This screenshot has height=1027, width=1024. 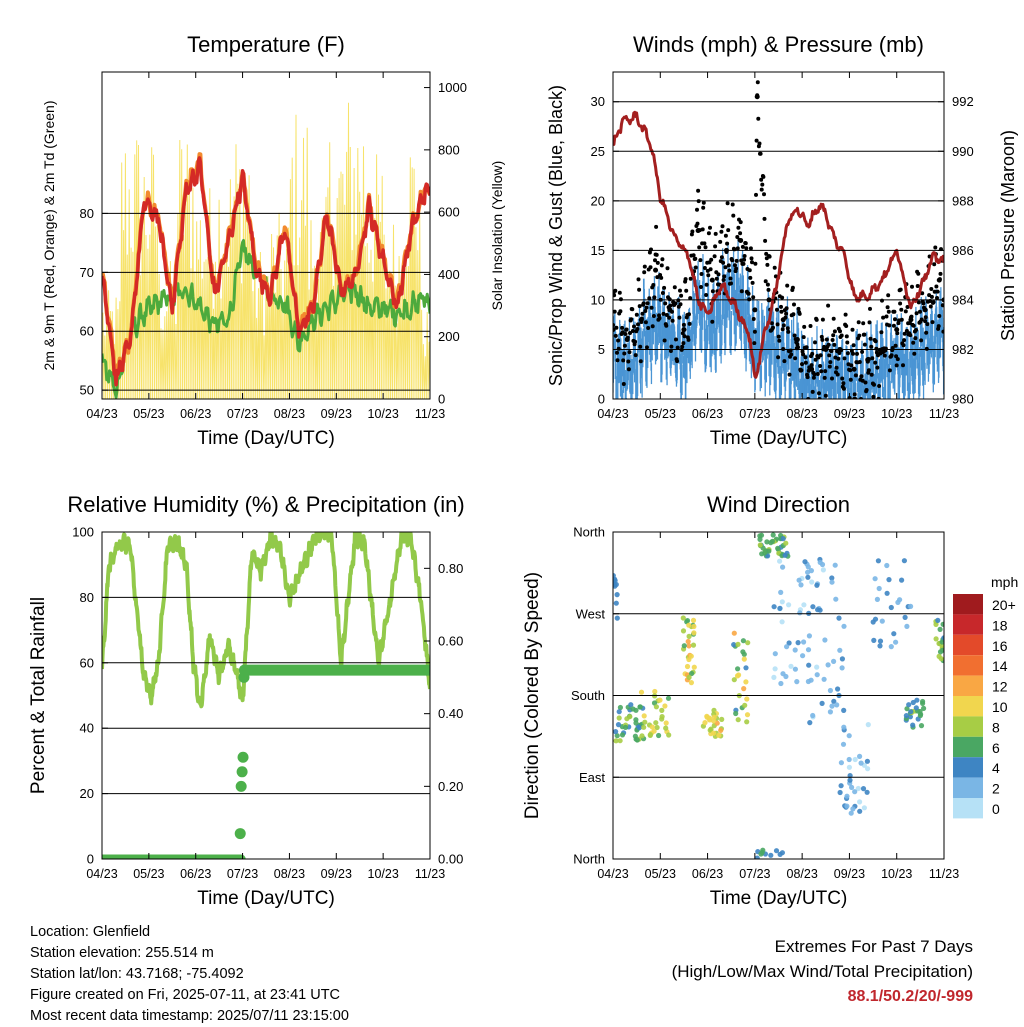 I want to click on extremes-values: 88.1/50.2/20/-999, so click(x=910, y=996).